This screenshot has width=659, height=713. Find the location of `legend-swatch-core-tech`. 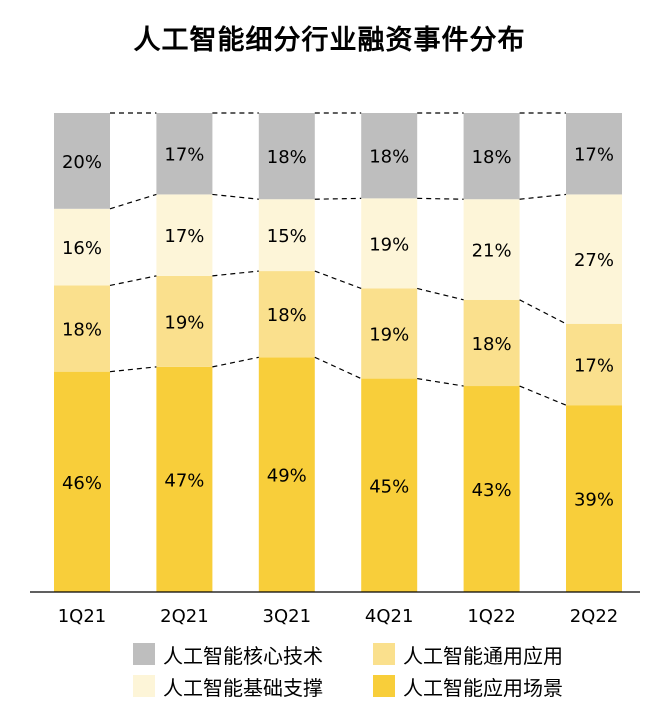

legend-swatch-core-tech is located at coordinates (144, 654).